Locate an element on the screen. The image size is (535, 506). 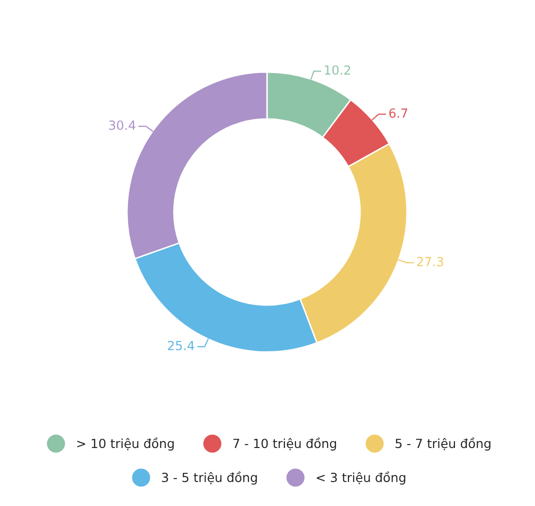
legend-label: 7 - 10 triệu đồng is located at coordinates (284, 444).